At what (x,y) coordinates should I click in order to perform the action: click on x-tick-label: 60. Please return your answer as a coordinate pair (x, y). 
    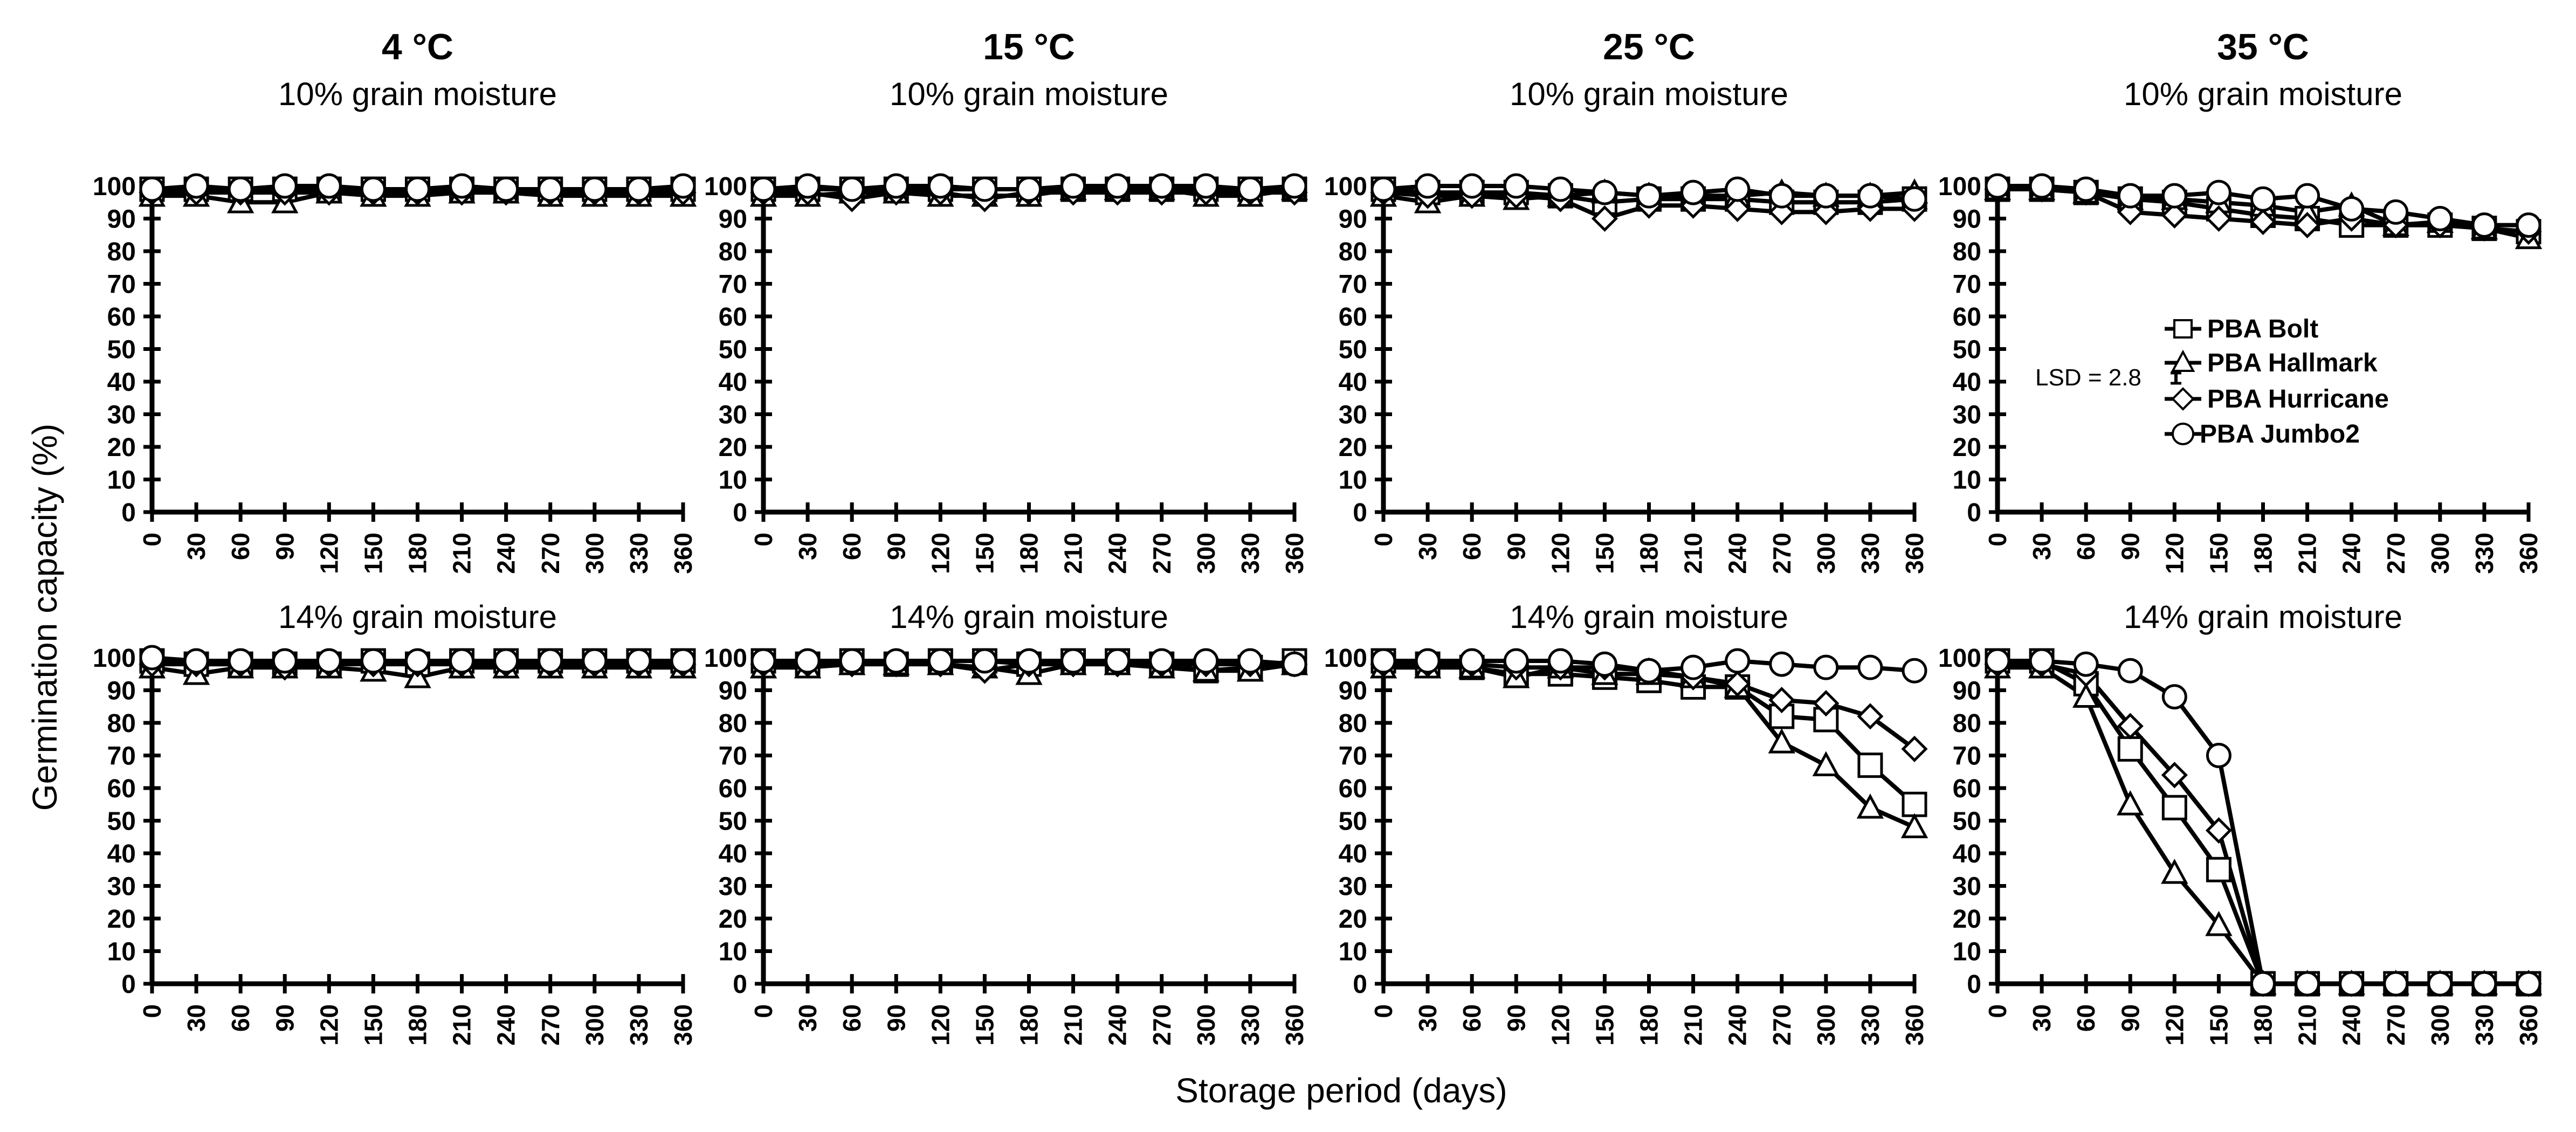
    Looking at the image, I should click on (1472, 546).